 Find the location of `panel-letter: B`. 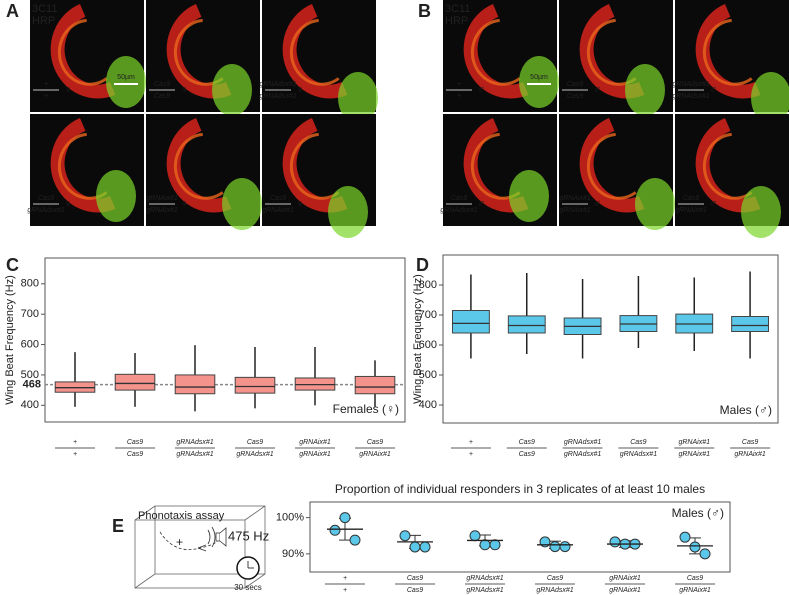

panel-letter: B is located at coordinates (424, 11).